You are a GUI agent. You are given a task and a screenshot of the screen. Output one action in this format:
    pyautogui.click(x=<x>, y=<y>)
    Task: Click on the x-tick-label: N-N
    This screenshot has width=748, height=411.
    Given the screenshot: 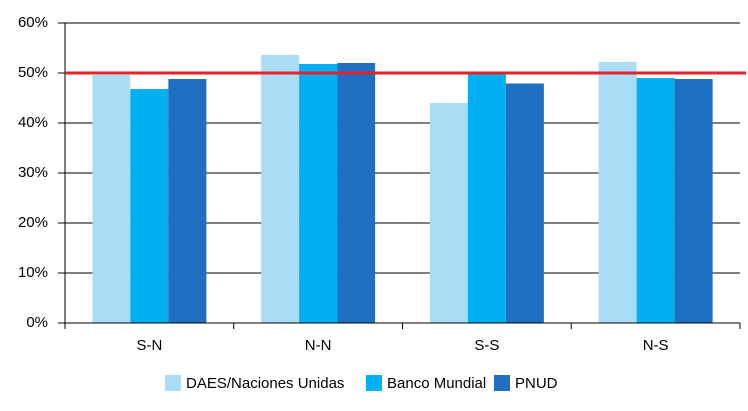 What is the action you would take?
    pyautogui.click(x=318, y=345)
    